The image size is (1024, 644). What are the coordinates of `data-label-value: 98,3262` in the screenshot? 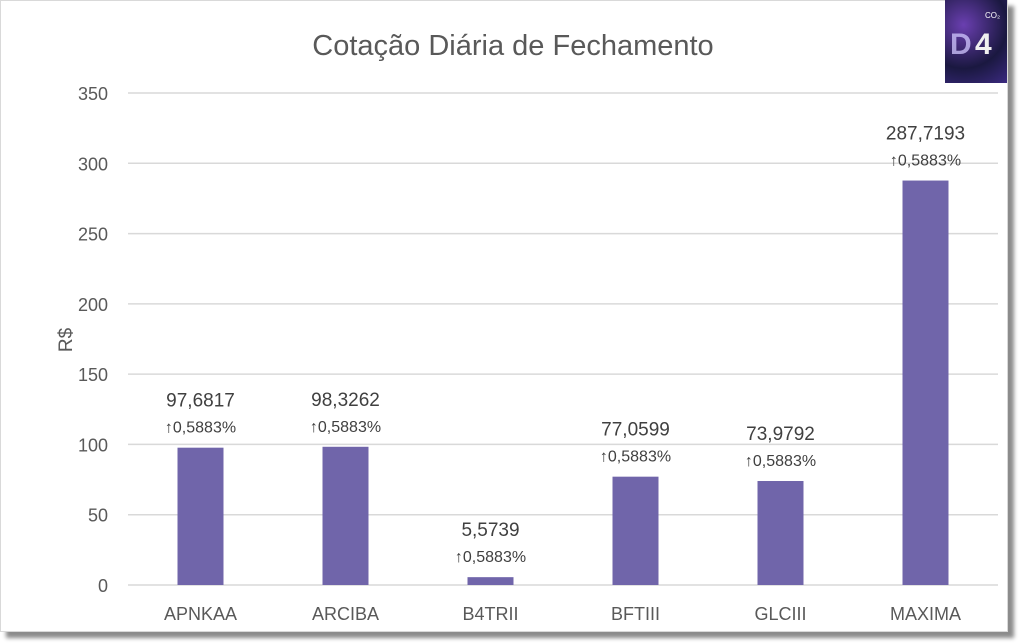 It's located at (345, 400).